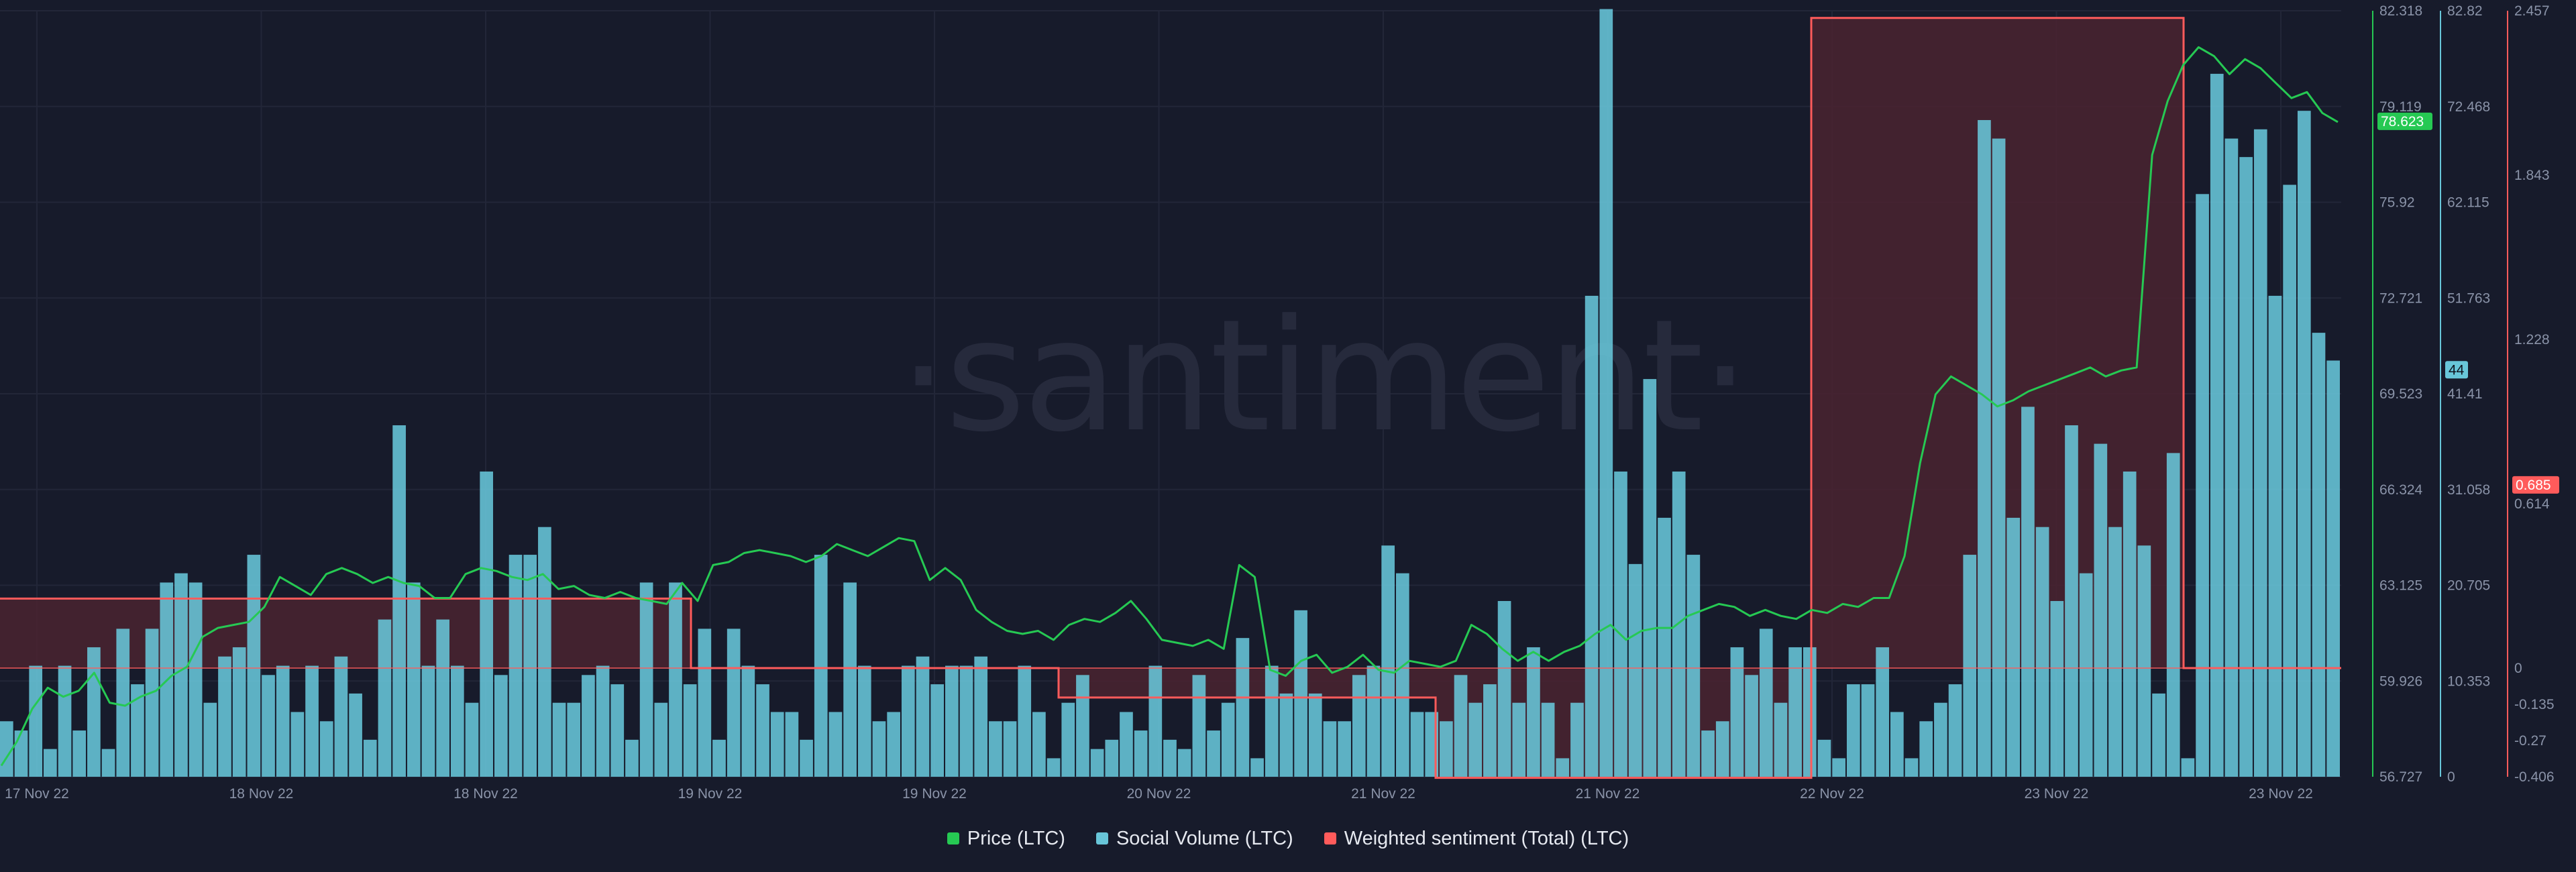 This screenshot has height=872, width=2576. Describe the element at coordinates (261, 794) in the screenshot. I see `x-axis-tick-label: 18 Nov 22` at that location.